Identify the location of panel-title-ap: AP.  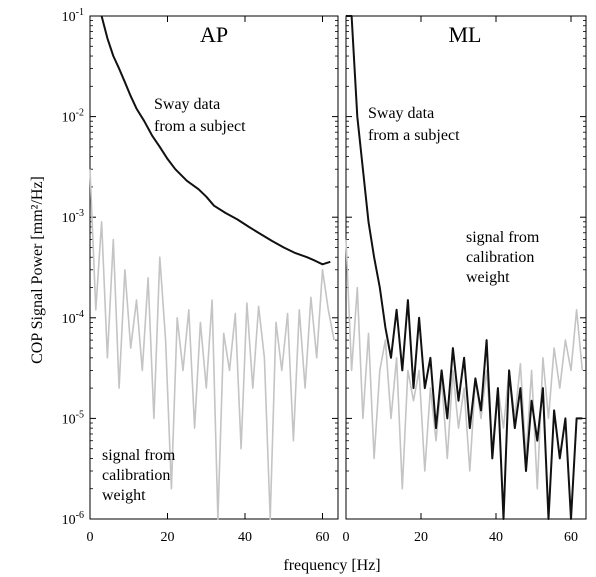
(214, 34).